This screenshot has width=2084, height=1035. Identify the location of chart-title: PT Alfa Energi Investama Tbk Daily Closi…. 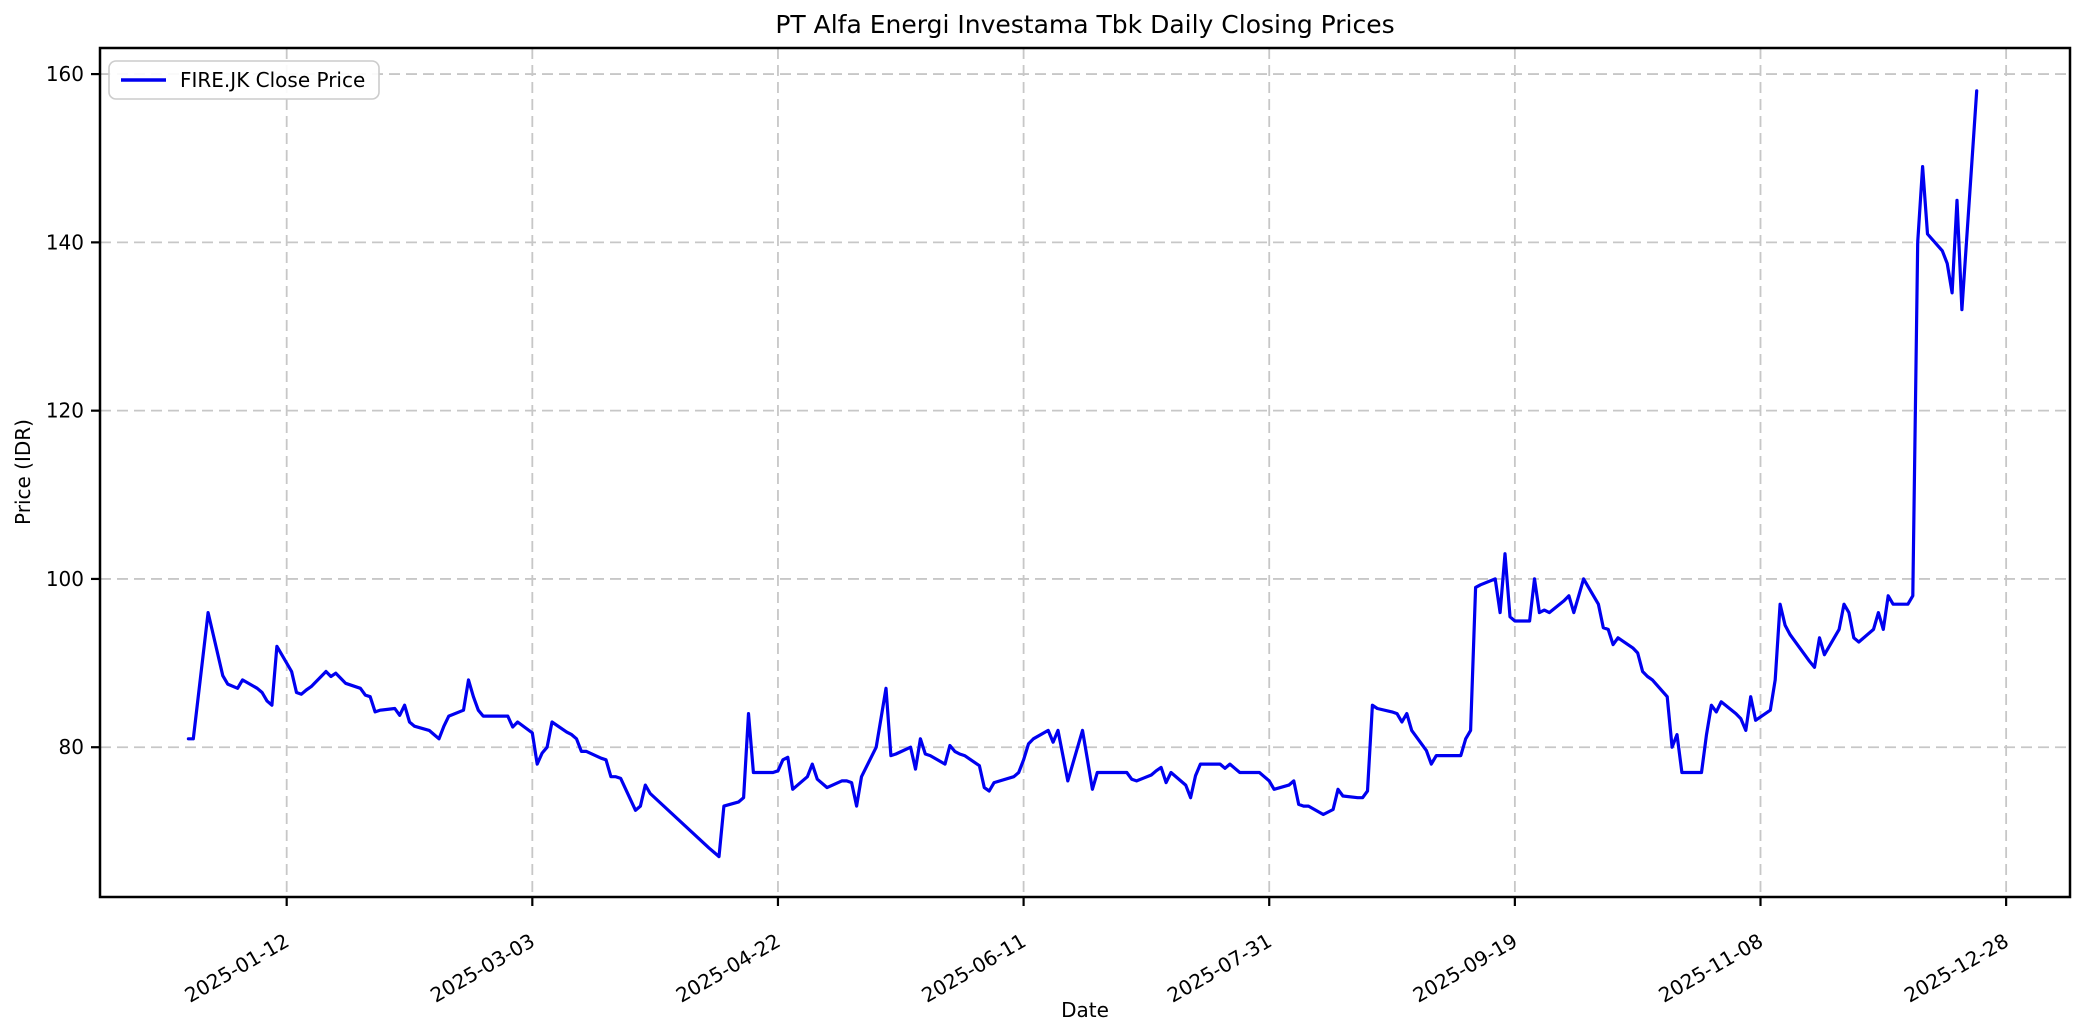
(1084, 24).